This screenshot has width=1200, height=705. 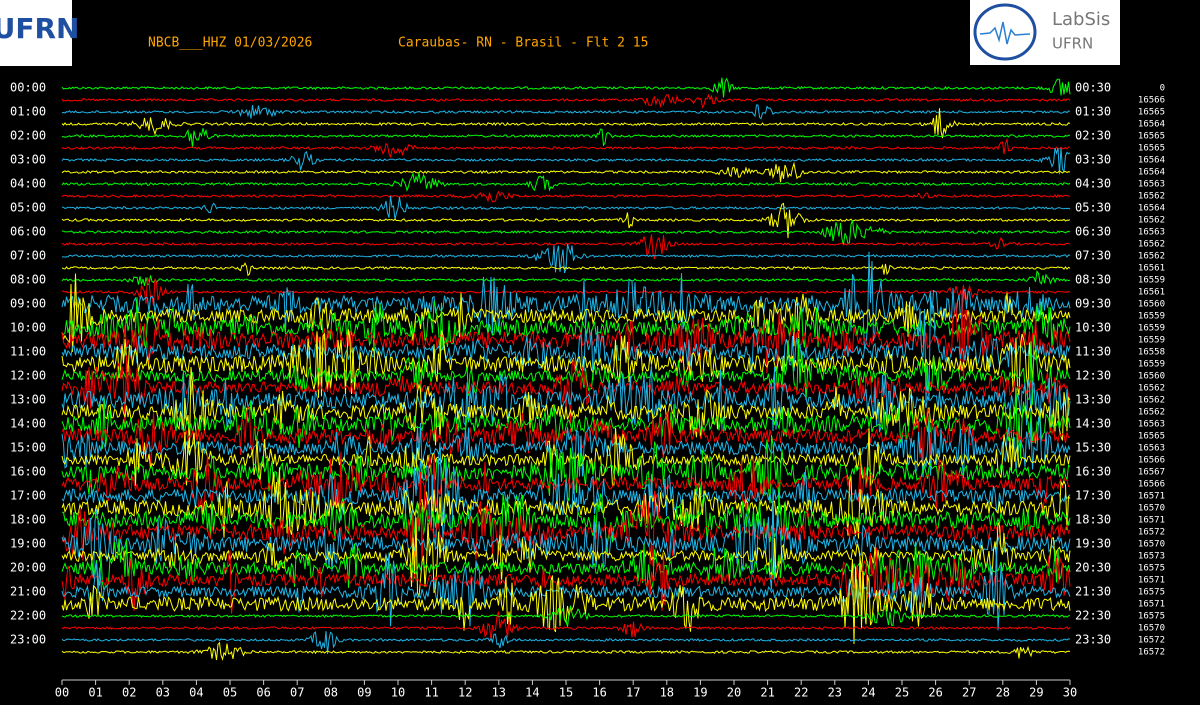 I want to click on hour-label: 21:00, so click(x=28, y=592).